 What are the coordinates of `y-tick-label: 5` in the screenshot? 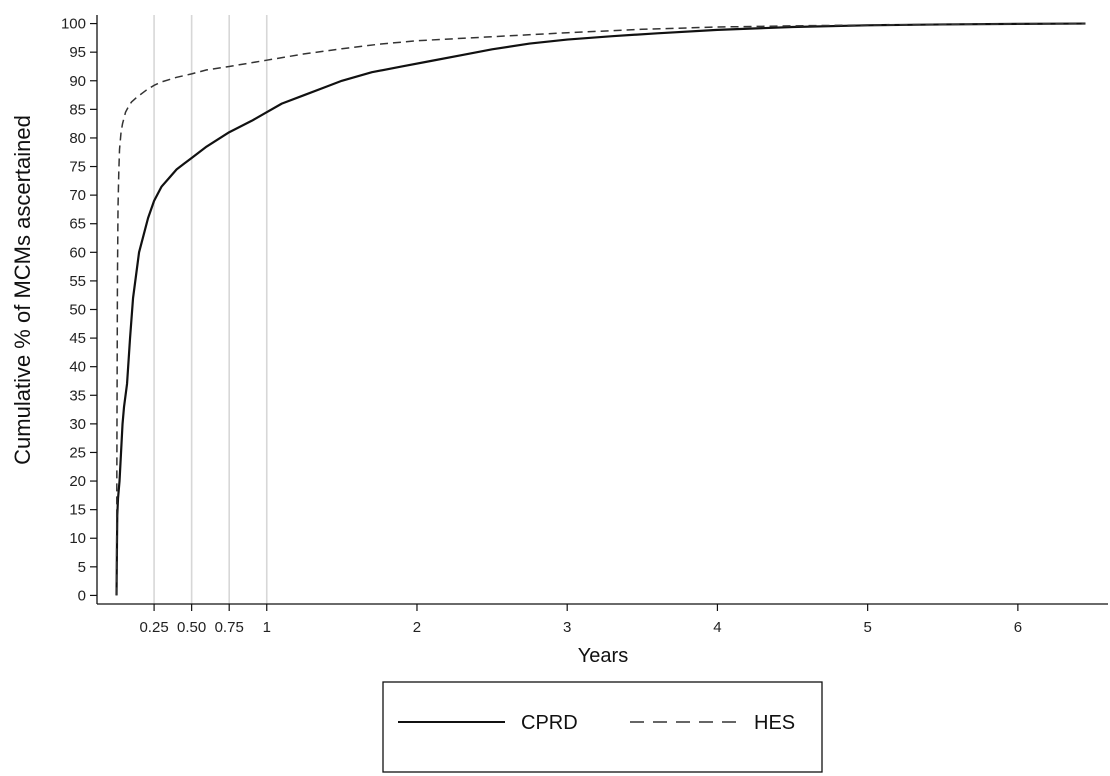 It's located at (82, 567).